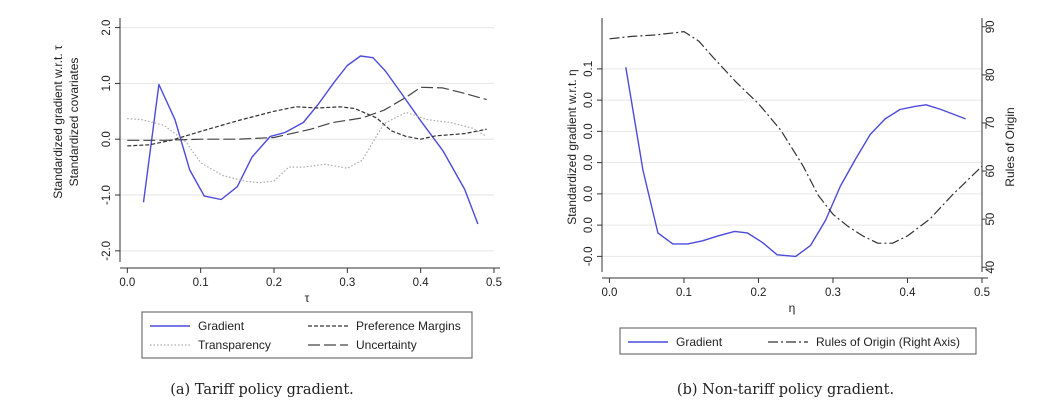 The height and width of the screenshot is (412, 1047). Describe the element at coordinates (1010, 146) in the screenshot. I see `y2-axis-title: Rules of Origin` at that location.